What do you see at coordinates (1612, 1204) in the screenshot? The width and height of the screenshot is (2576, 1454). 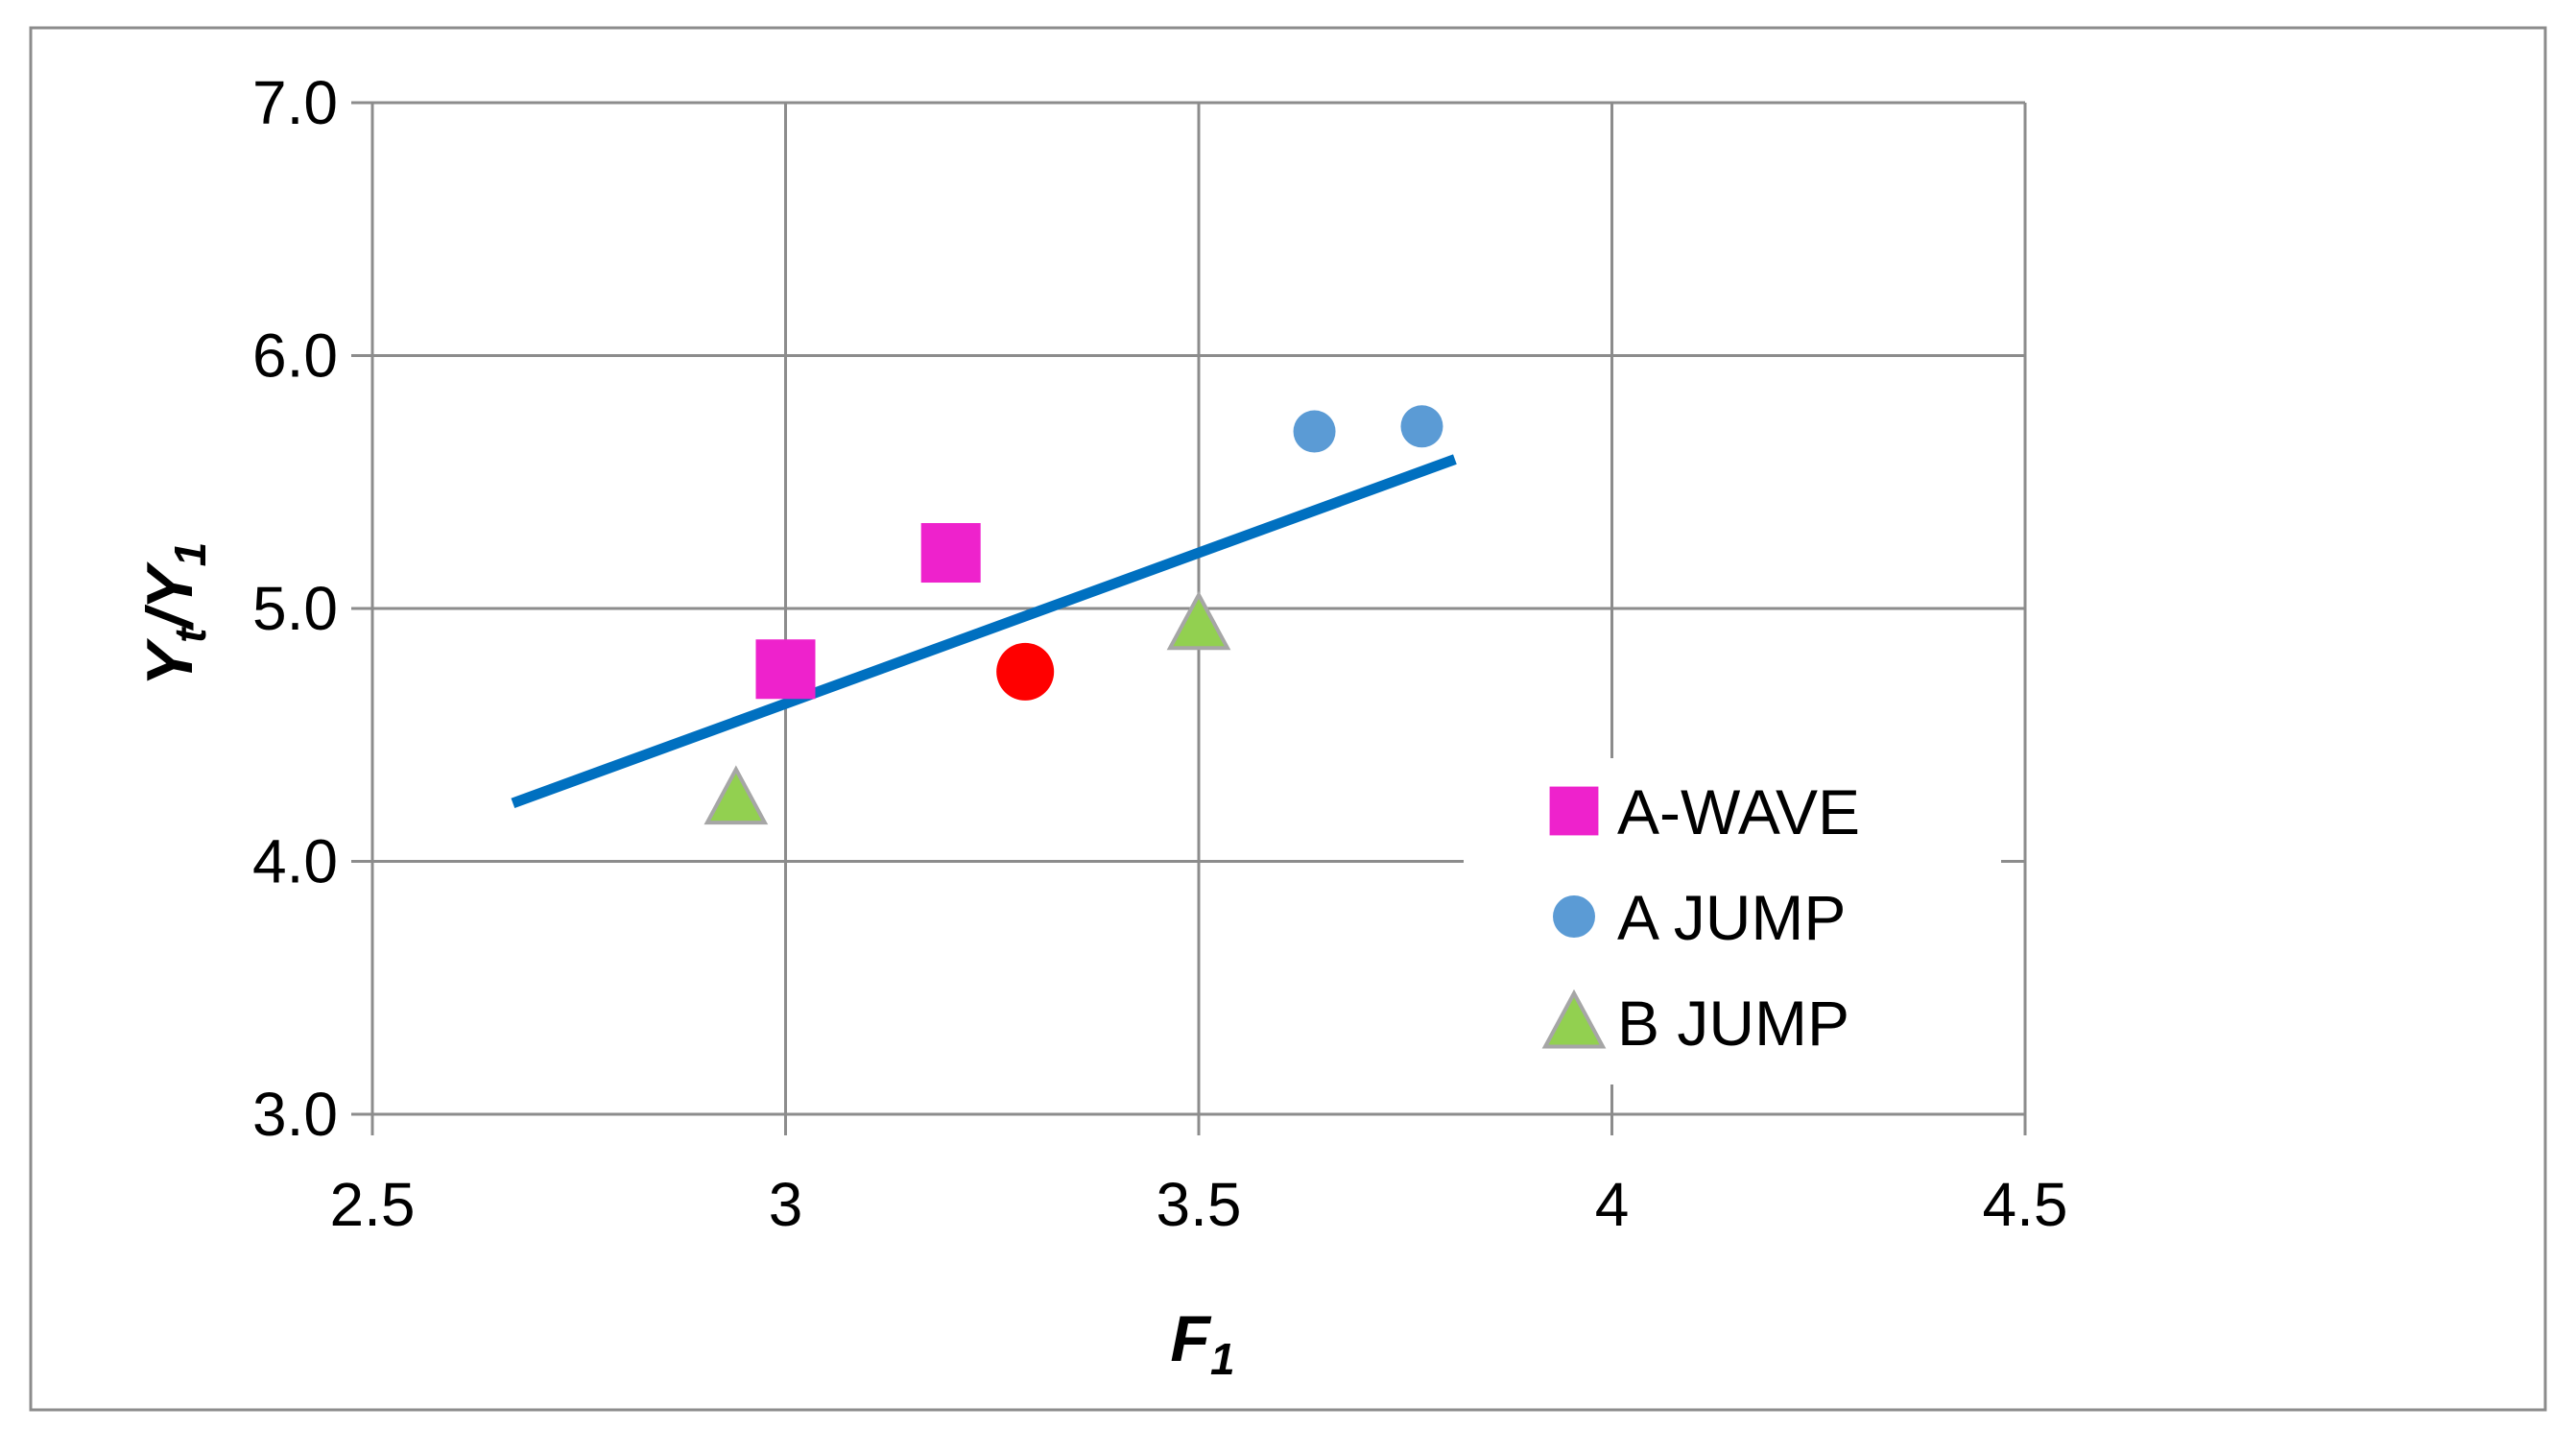 I see `x-tick-label: 4` at bounding box center [1612, 1204].